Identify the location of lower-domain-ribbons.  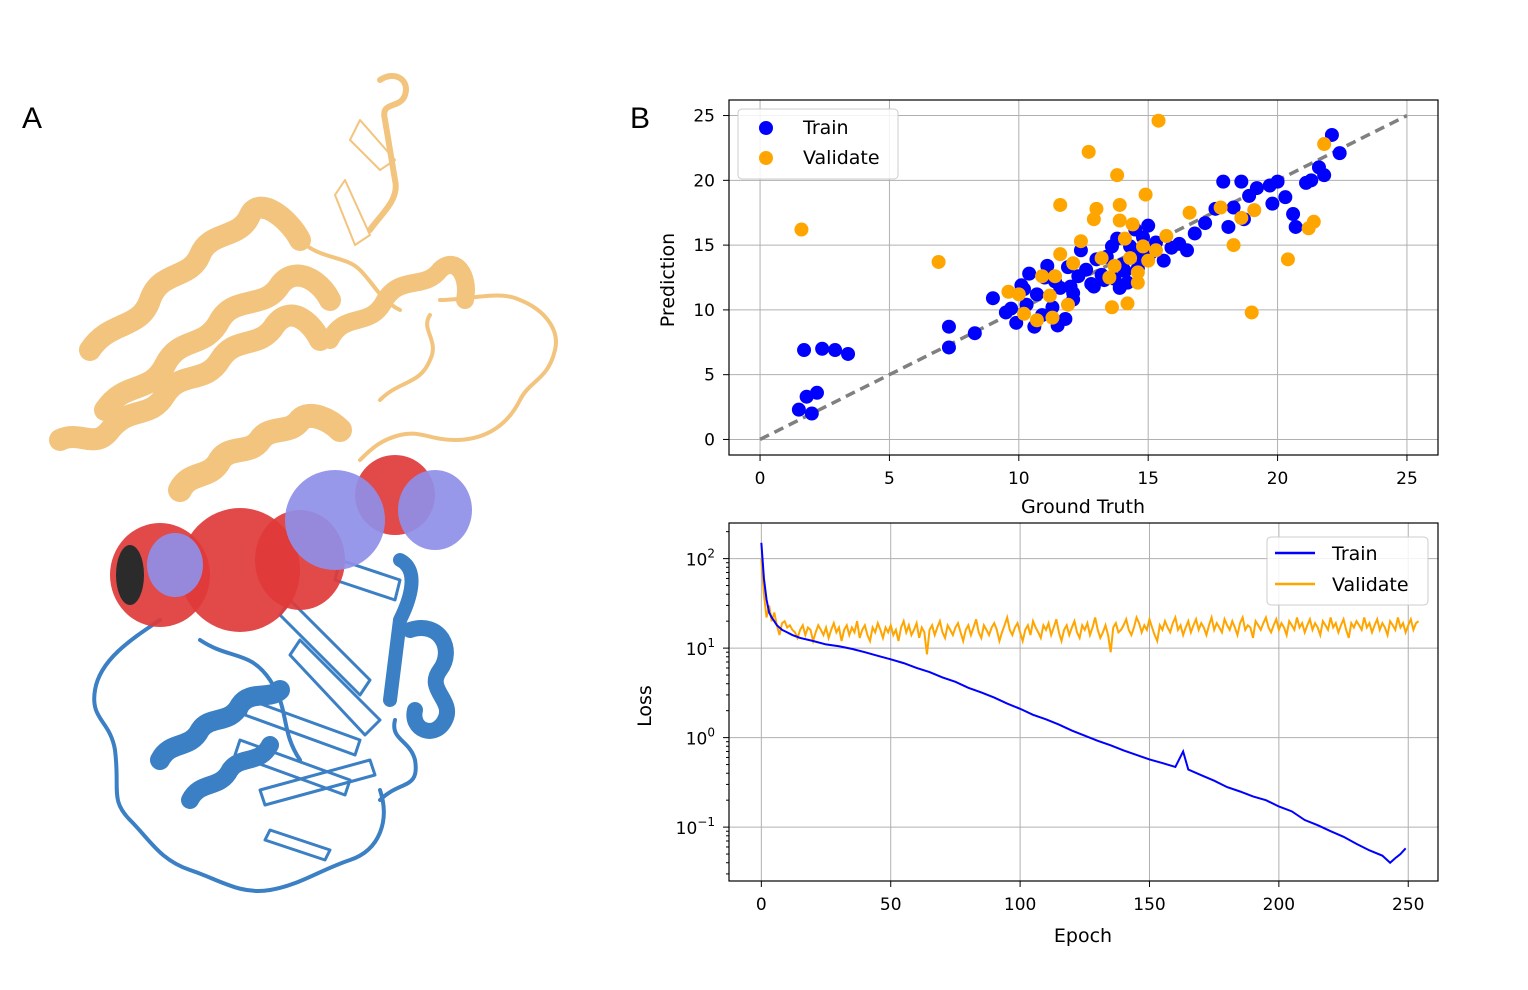
(273, 723).